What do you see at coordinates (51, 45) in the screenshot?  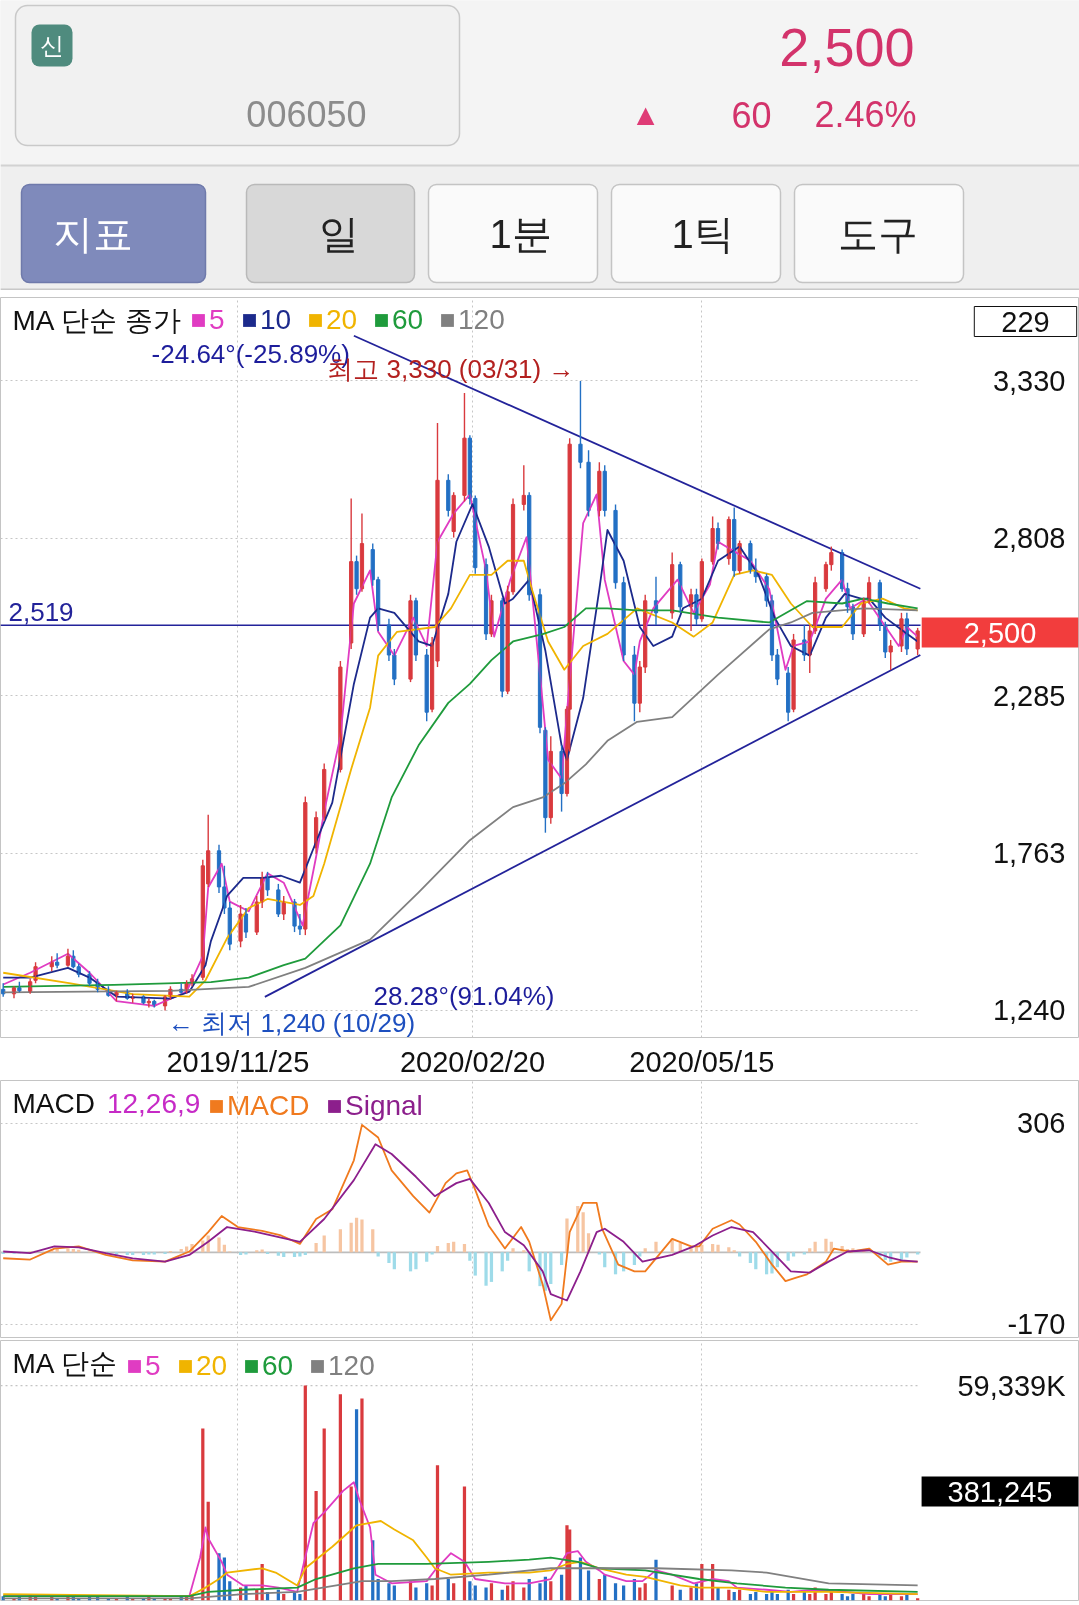 I see `text: 신` at bounding box center [51, 45].